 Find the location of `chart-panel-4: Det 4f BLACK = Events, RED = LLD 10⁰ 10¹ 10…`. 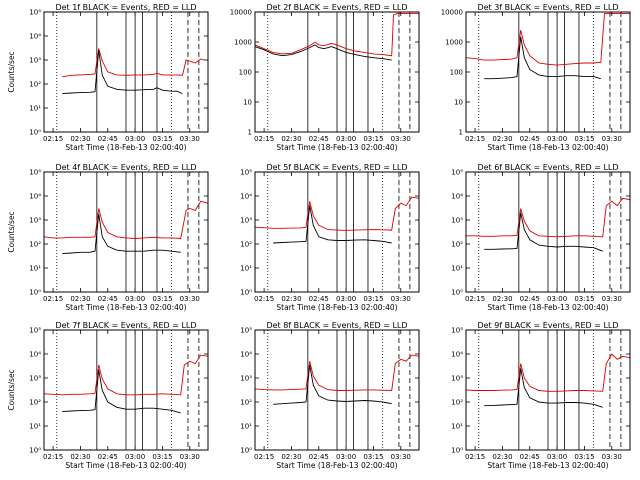

chart-panel-4: Det 4f BLACK = Events, RED = LLD 10⁰ 10¹ 10… is located at coordinates (108, 237).